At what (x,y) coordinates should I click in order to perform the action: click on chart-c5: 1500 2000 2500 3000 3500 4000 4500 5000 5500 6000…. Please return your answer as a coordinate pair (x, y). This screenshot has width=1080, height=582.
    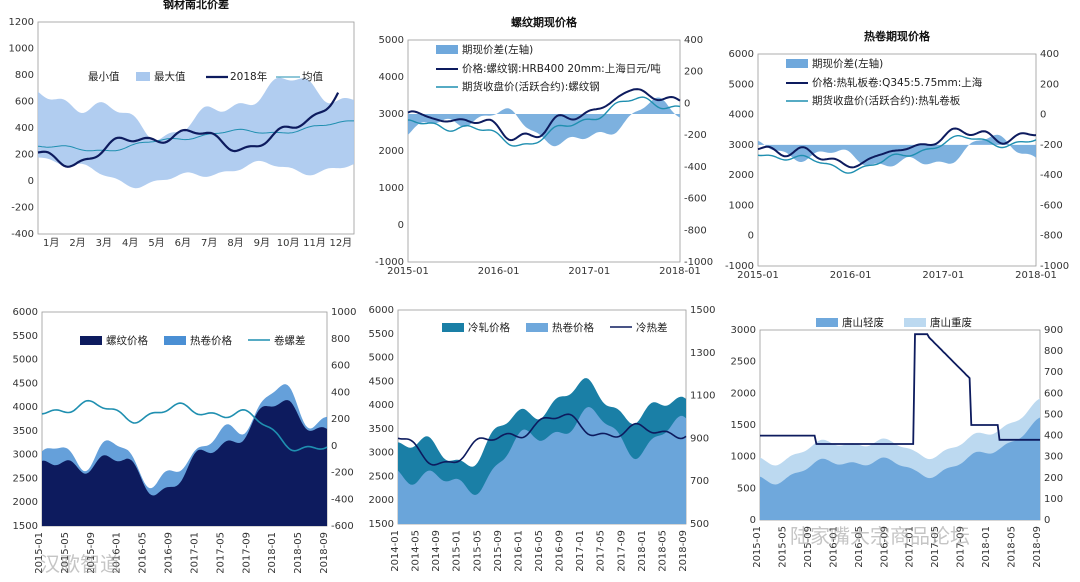
    Looking at the image, I should click on (542, 438).